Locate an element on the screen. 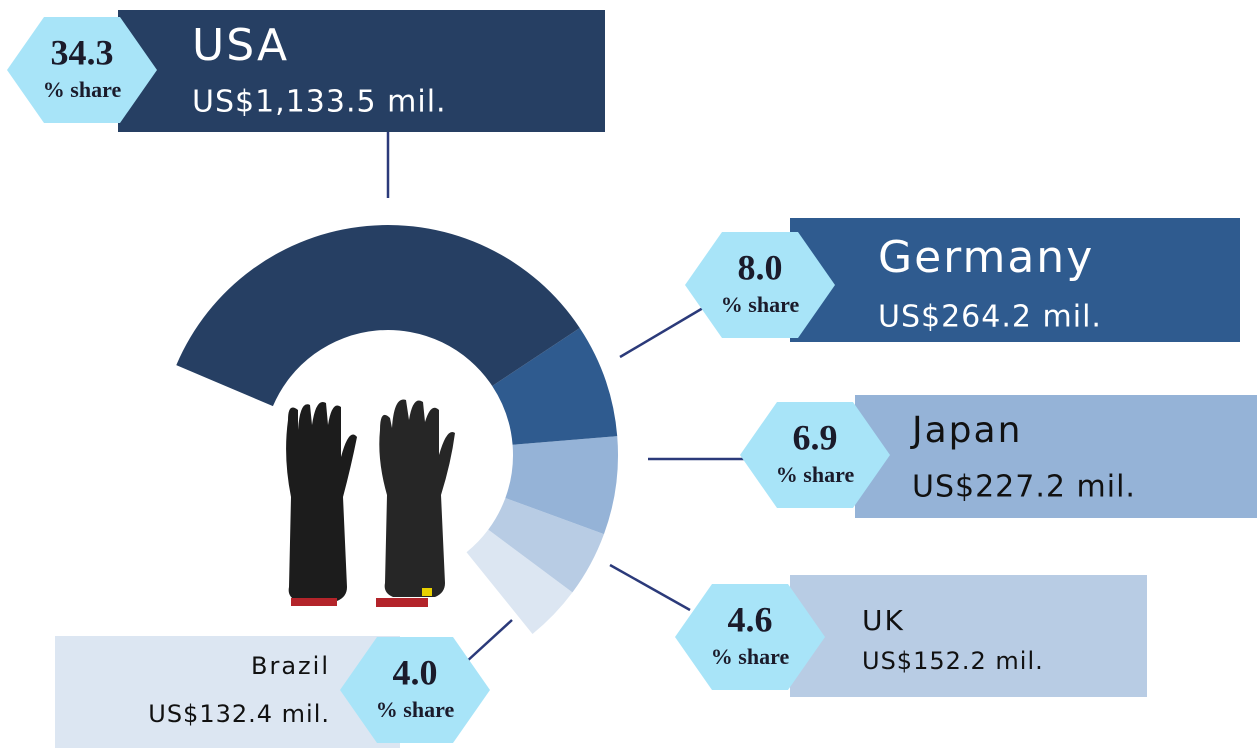 The width and height of the screenshot is (1257, 753). share-value: 6.9 is located at coordinates (815, 437).